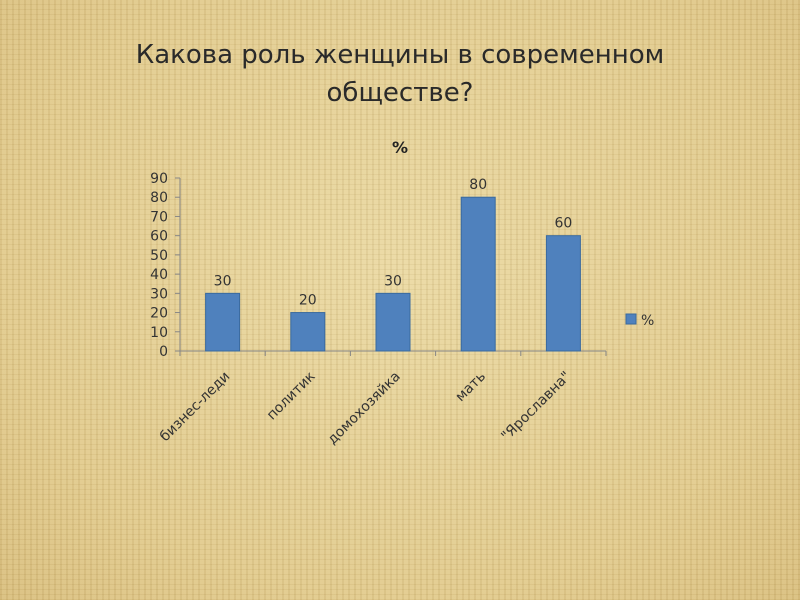 The width and height of the screenshot is (800, 600). What do you see at coordinates (159, 237) in the screenshot?
I see `y-tick-label: 60` at bounding box center [159, 237].